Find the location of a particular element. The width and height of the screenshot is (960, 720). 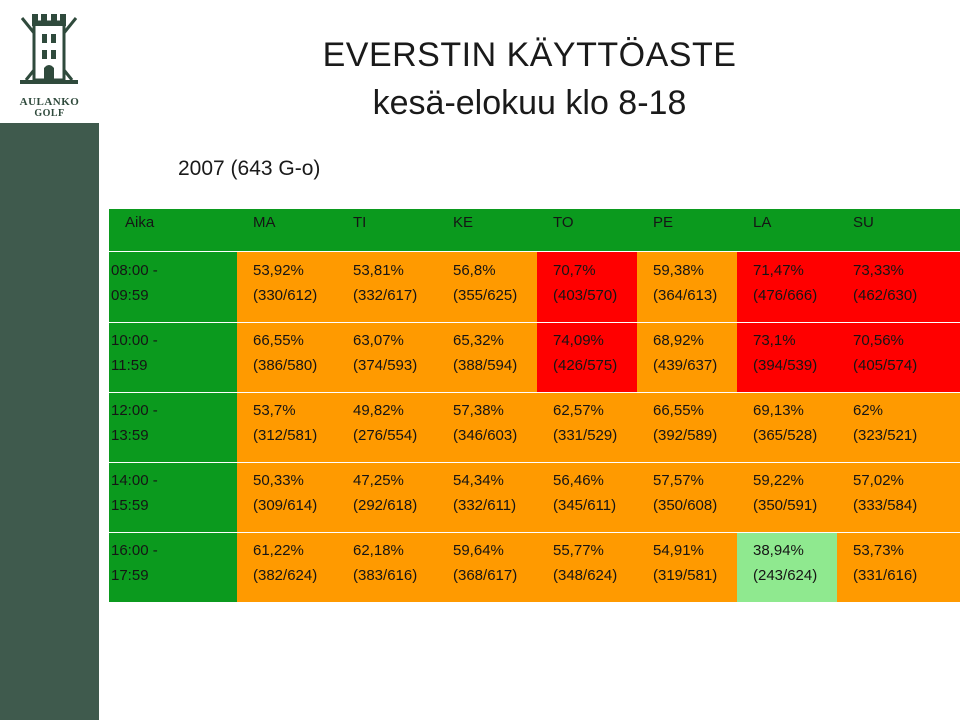

usage-cell: 38,94% (243/624) is located at coordinates (787, 567).